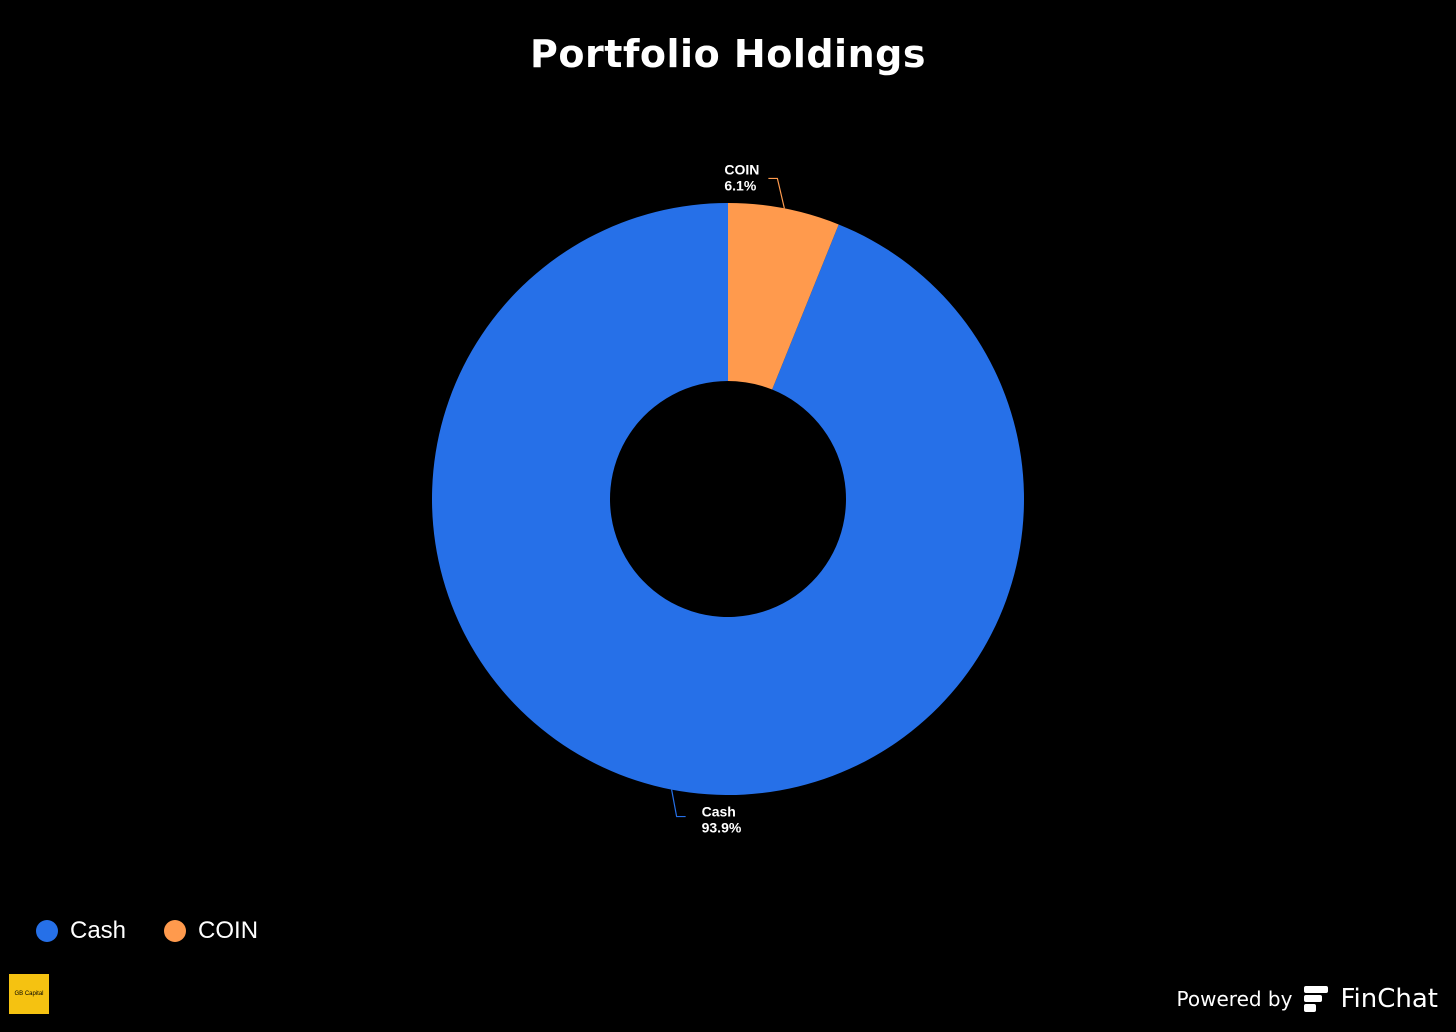 The width and height of the screenshot is (1456, 1032). What do you see at coordinates (1389, 999) in the screenshot?
I see `finchat-wordmark: FinChat` at bounding box center [1389, 999].